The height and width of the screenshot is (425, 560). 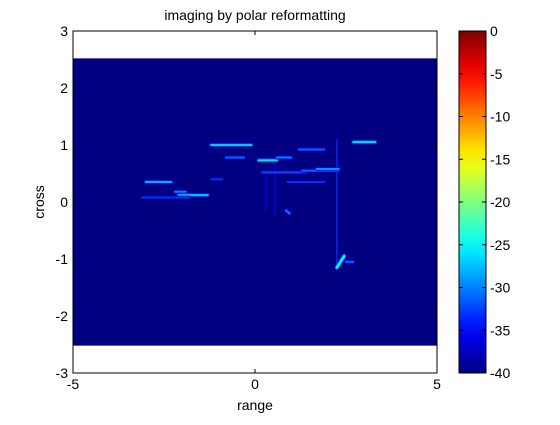 I want to click on y-tick-label: -3, so click(x=62, y=373).